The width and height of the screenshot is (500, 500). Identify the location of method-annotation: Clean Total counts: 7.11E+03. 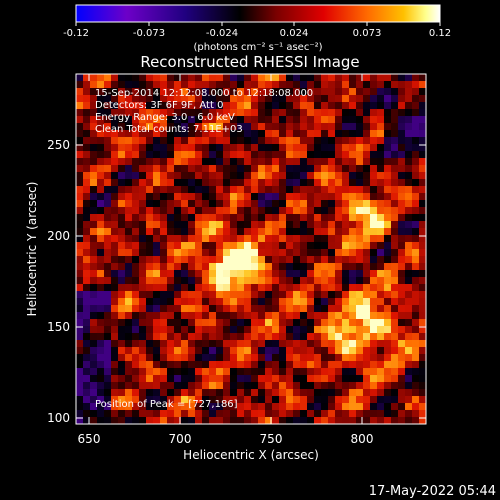
(169, 129).